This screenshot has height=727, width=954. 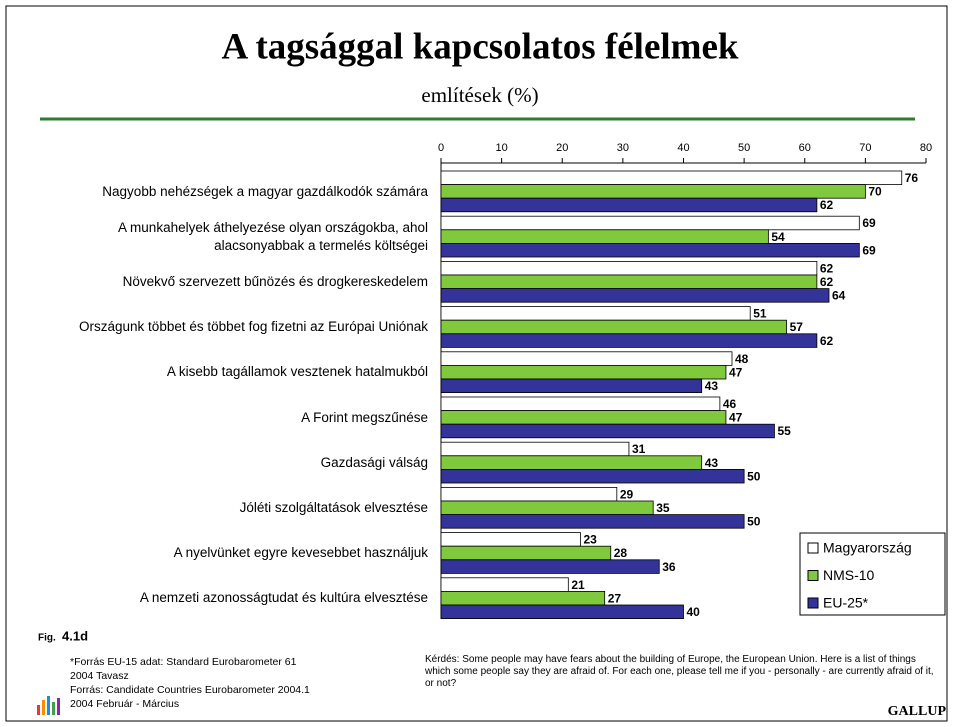 What do you see at coordinates (479, 95) in the screenshot?
I see `chart-subtitle: említések (%)` at bounding box center [479, 95].